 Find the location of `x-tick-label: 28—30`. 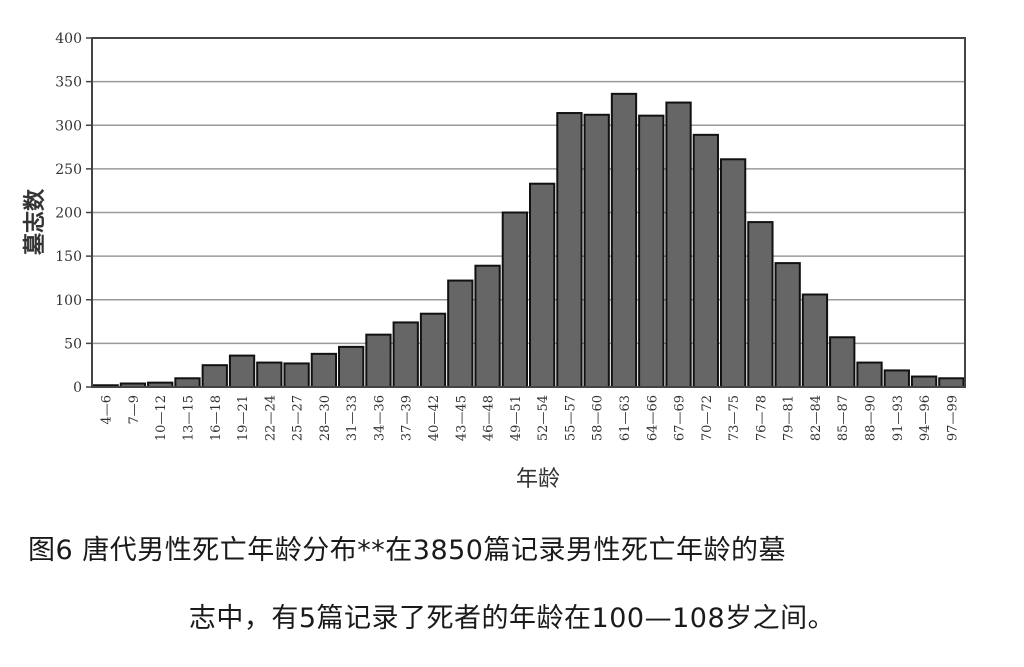

x-tick-label: 28—30 is located at coordinates (325, 418).